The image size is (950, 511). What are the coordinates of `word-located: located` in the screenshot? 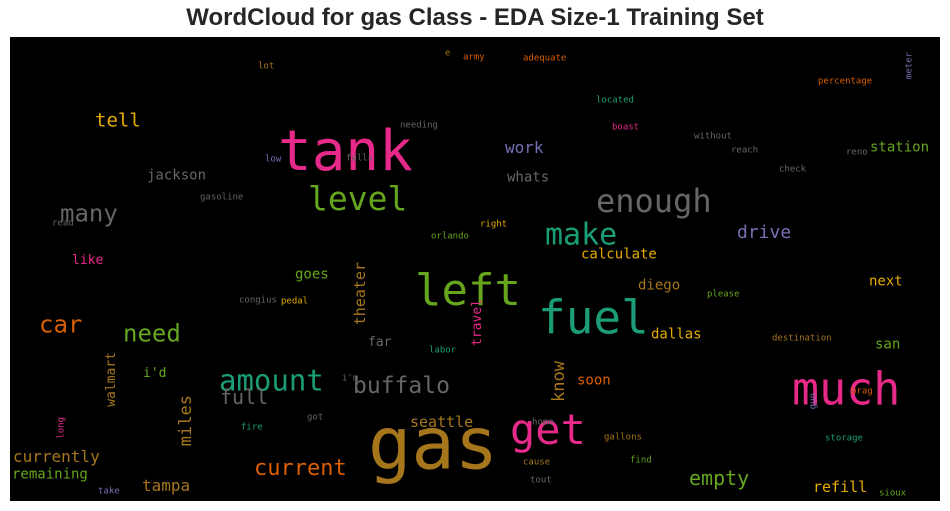 It's located at (615, 101).